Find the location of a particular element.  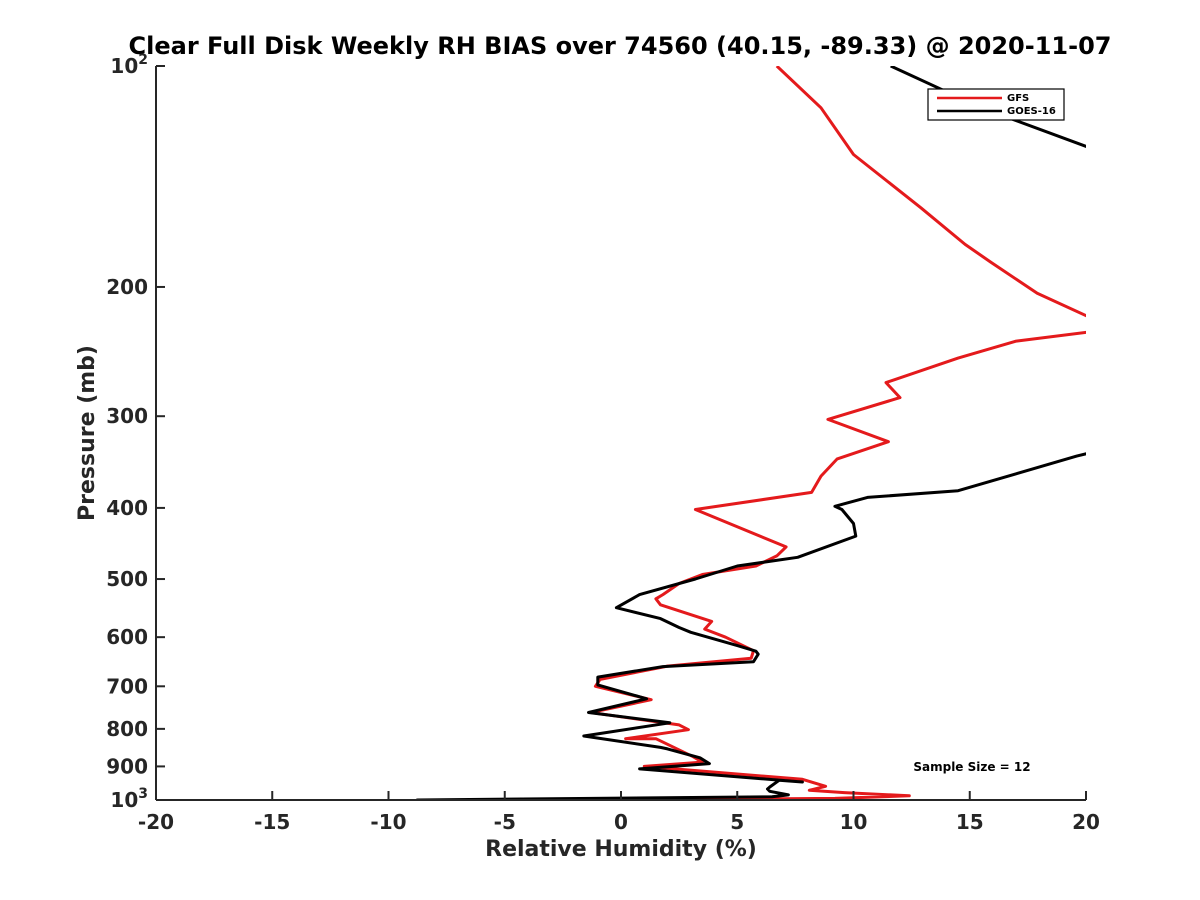

y-tick-label: 900 is located at coordinates (127, 766).